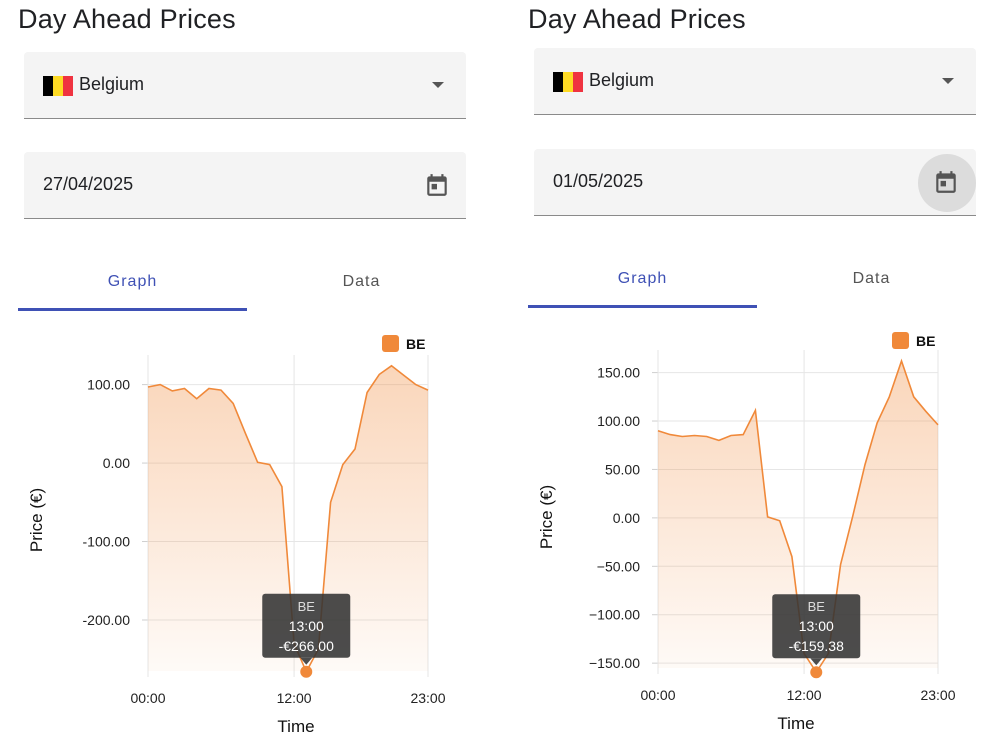 The image size is (996, 754). I want to click on y-tick-label: 150.00, so click(618, 373).